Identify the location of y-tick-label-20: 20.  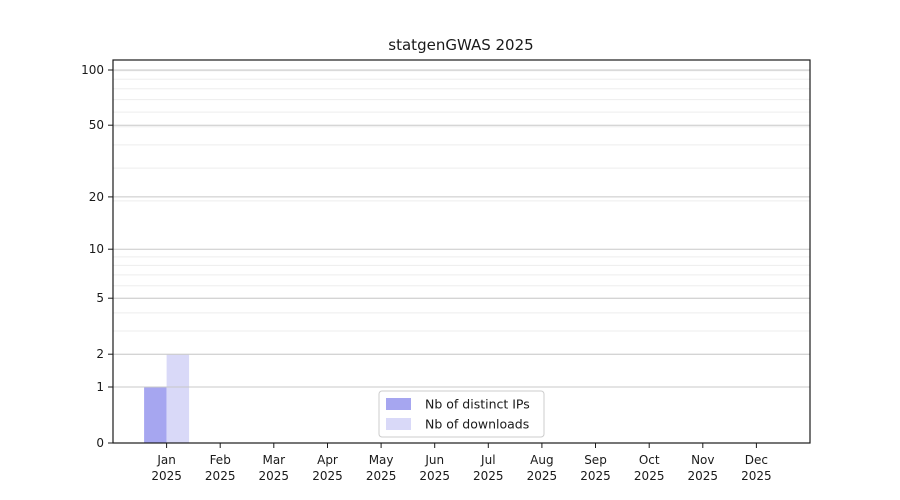
(96, 197).